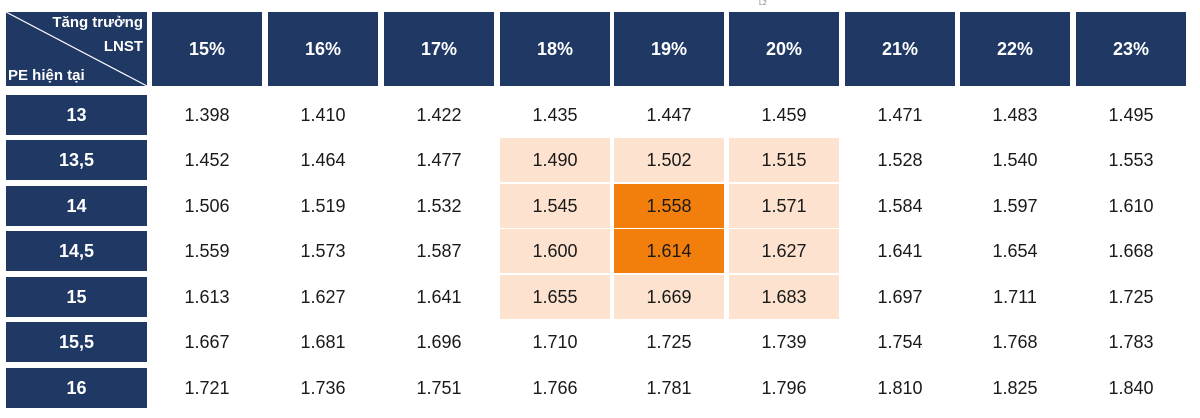  What do you see at coordinates (900, 341) in the screenshot?
I see `value-cell: 1.754` at bounding box center [900, 341].